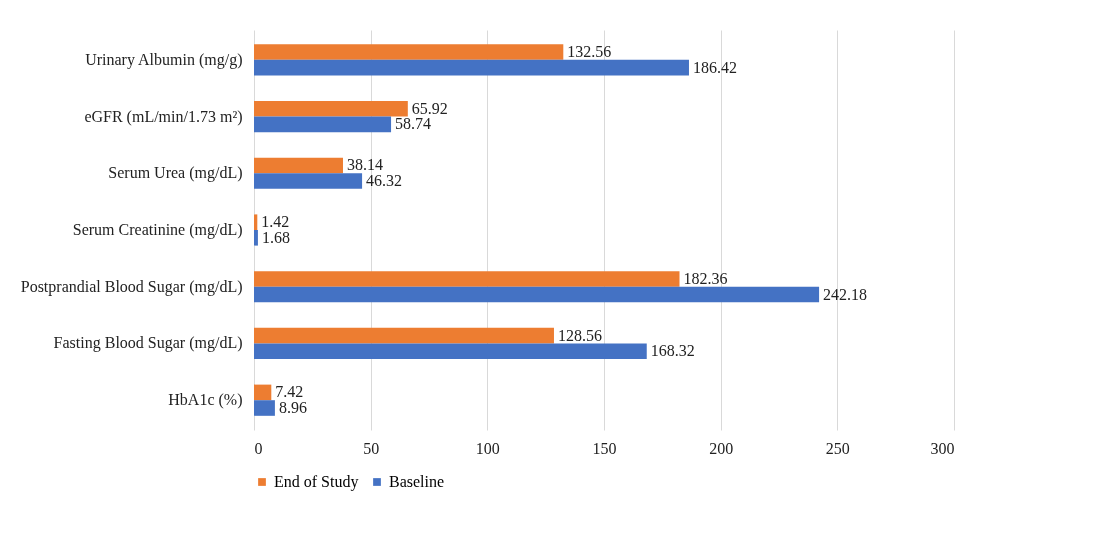 The width and height of the screenshot is (1118, 553). What do you see at coordinates (837, 448) in the screenshot?
I see `x-tick-label: 250` at bounding box center [837, 448].